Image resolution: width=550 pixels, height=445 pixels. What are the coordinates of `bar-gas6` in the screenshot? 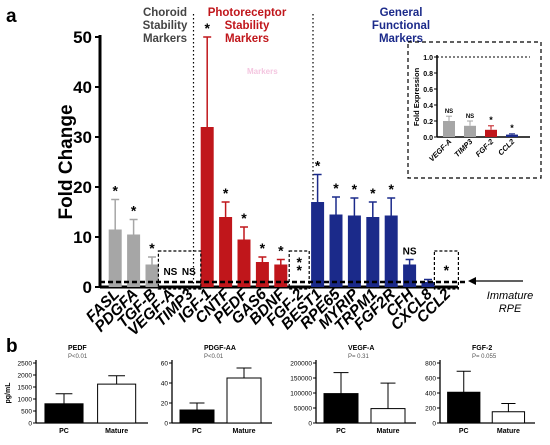 It's located at (262, 274).